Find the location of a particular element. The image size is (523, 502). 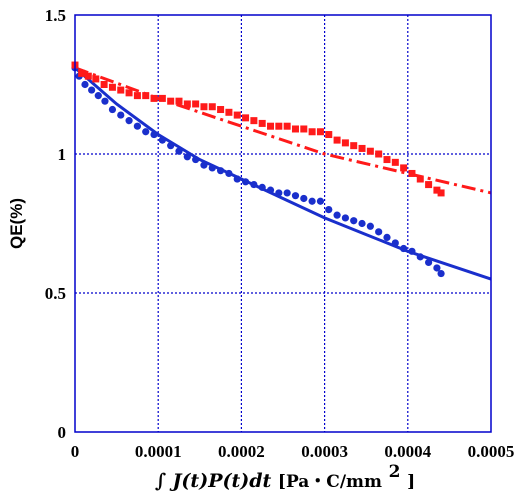

x-tick-label: 0.0005 is located at coordinates (491, 451).